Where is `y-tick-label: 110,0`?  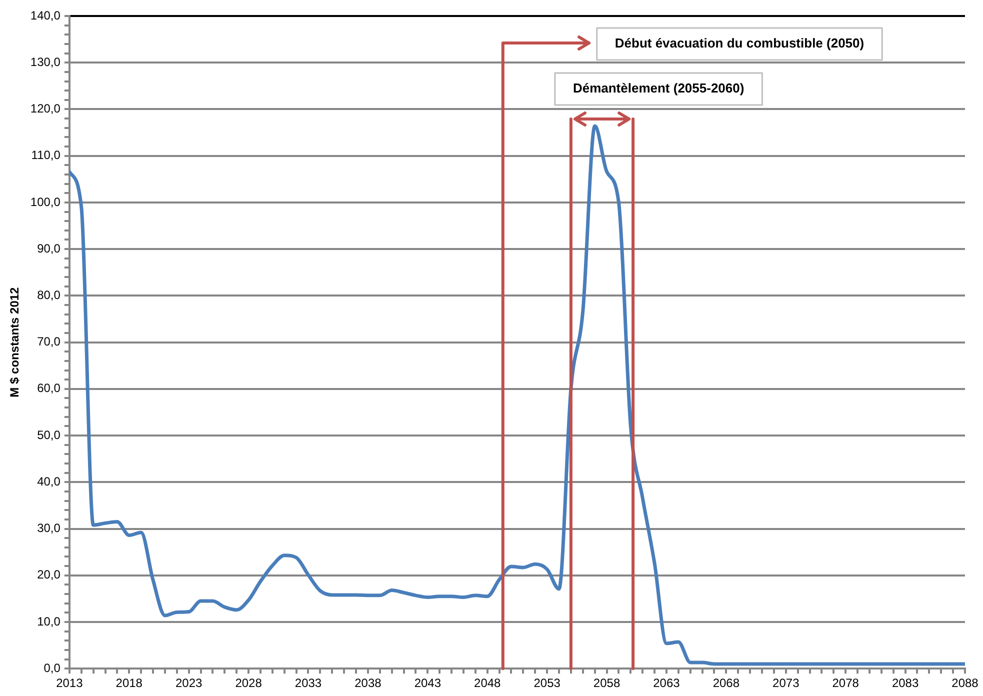 y-tick-label: 110,0 is located at coordinates (46, 155).